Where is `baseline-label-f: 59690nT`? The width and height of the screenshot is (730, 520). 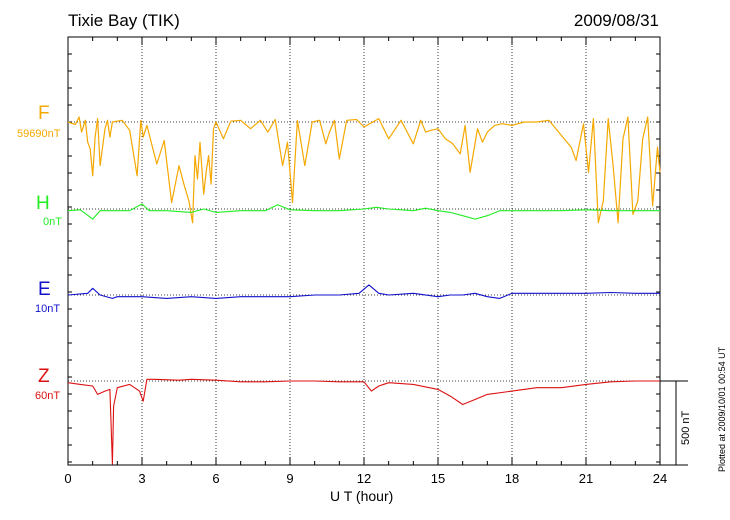 baseline-label-f: 59690nT is located at coordinates (39, 134).